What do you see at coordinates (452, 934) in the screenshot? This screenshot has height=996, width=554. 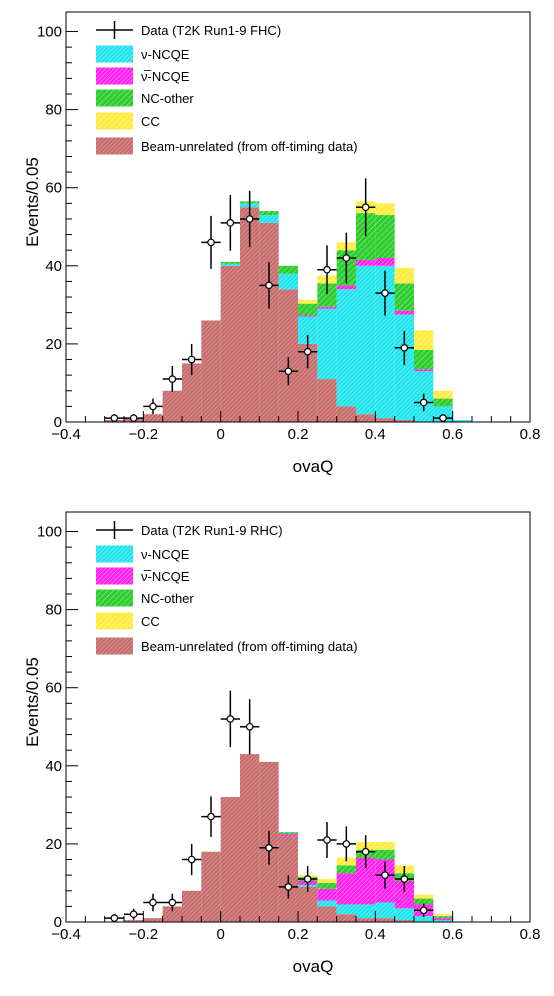 I see `x-tick-label: 0.6` at bounding box center [452, 934].